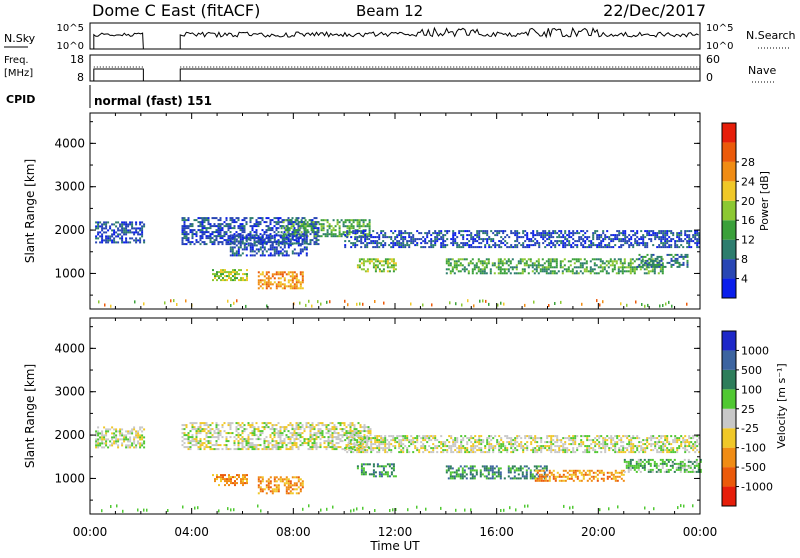  I want to click on power-ground-scatter, so click(309, 301).